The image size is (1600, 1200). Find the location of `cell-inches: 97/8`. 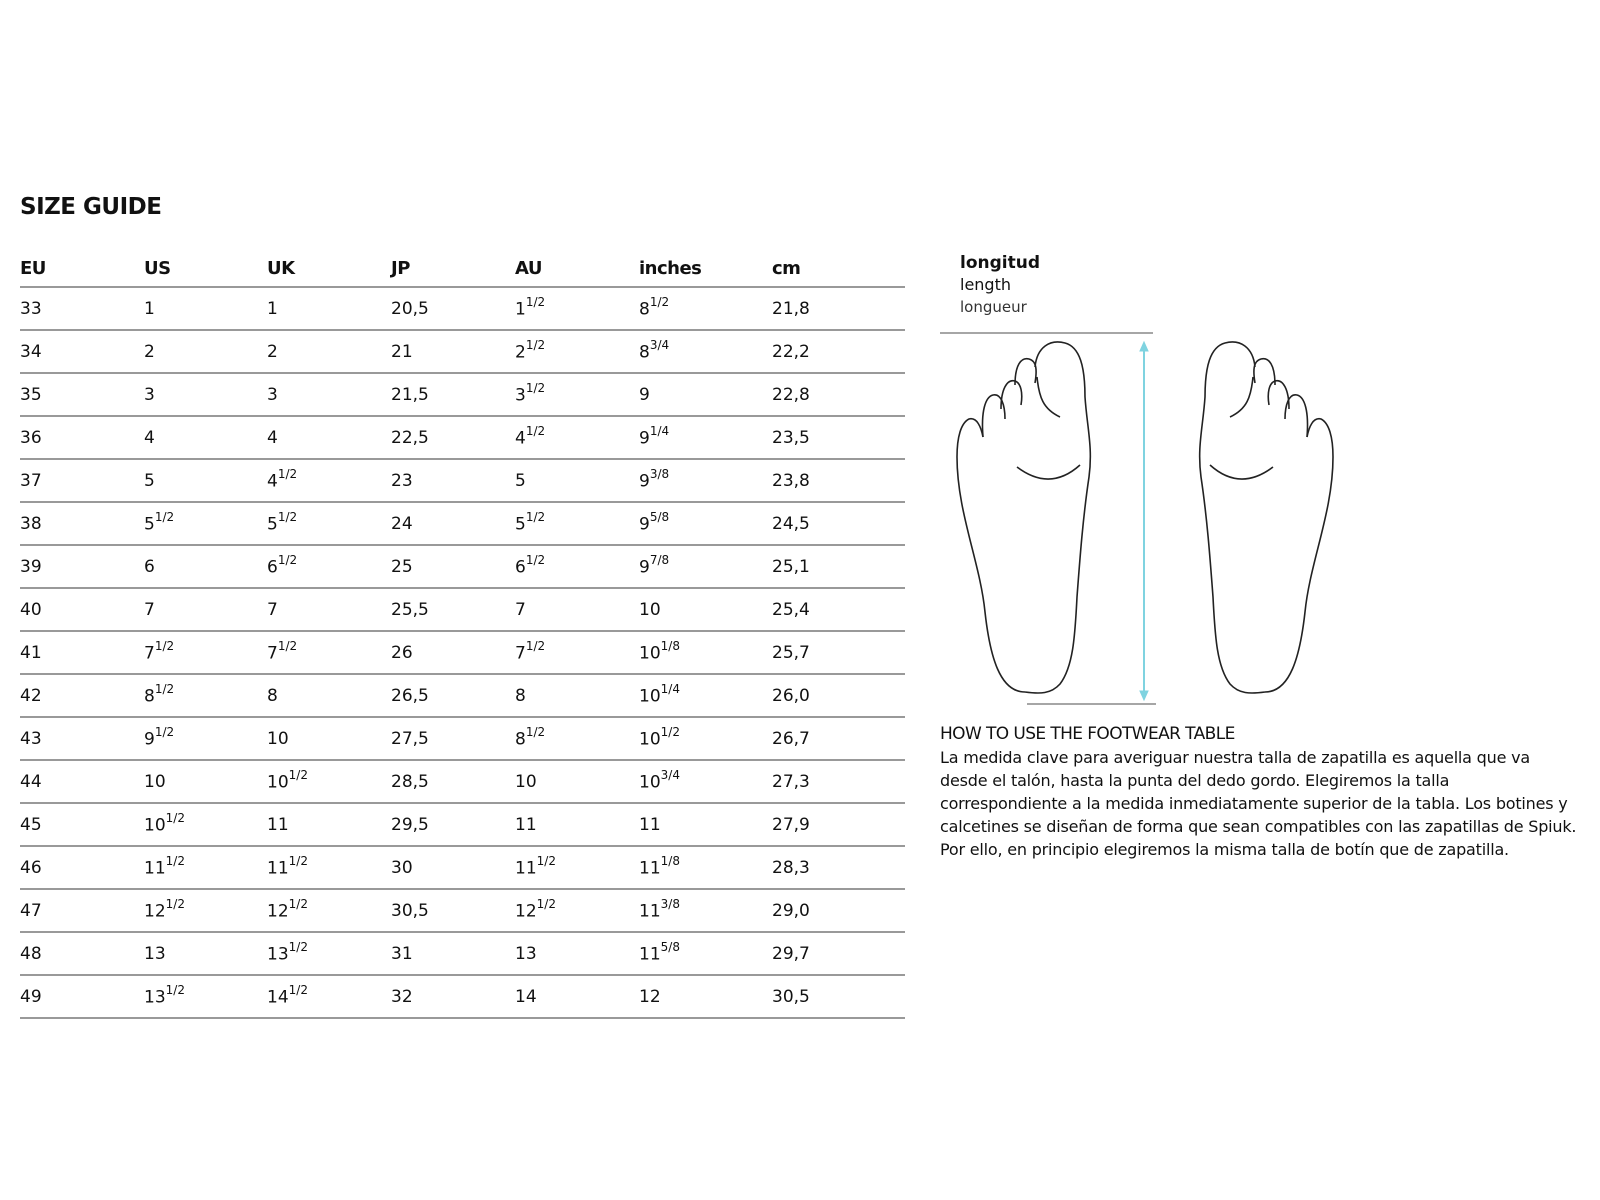

cell-inches: 97/8 is located at coordinates (705, 567).